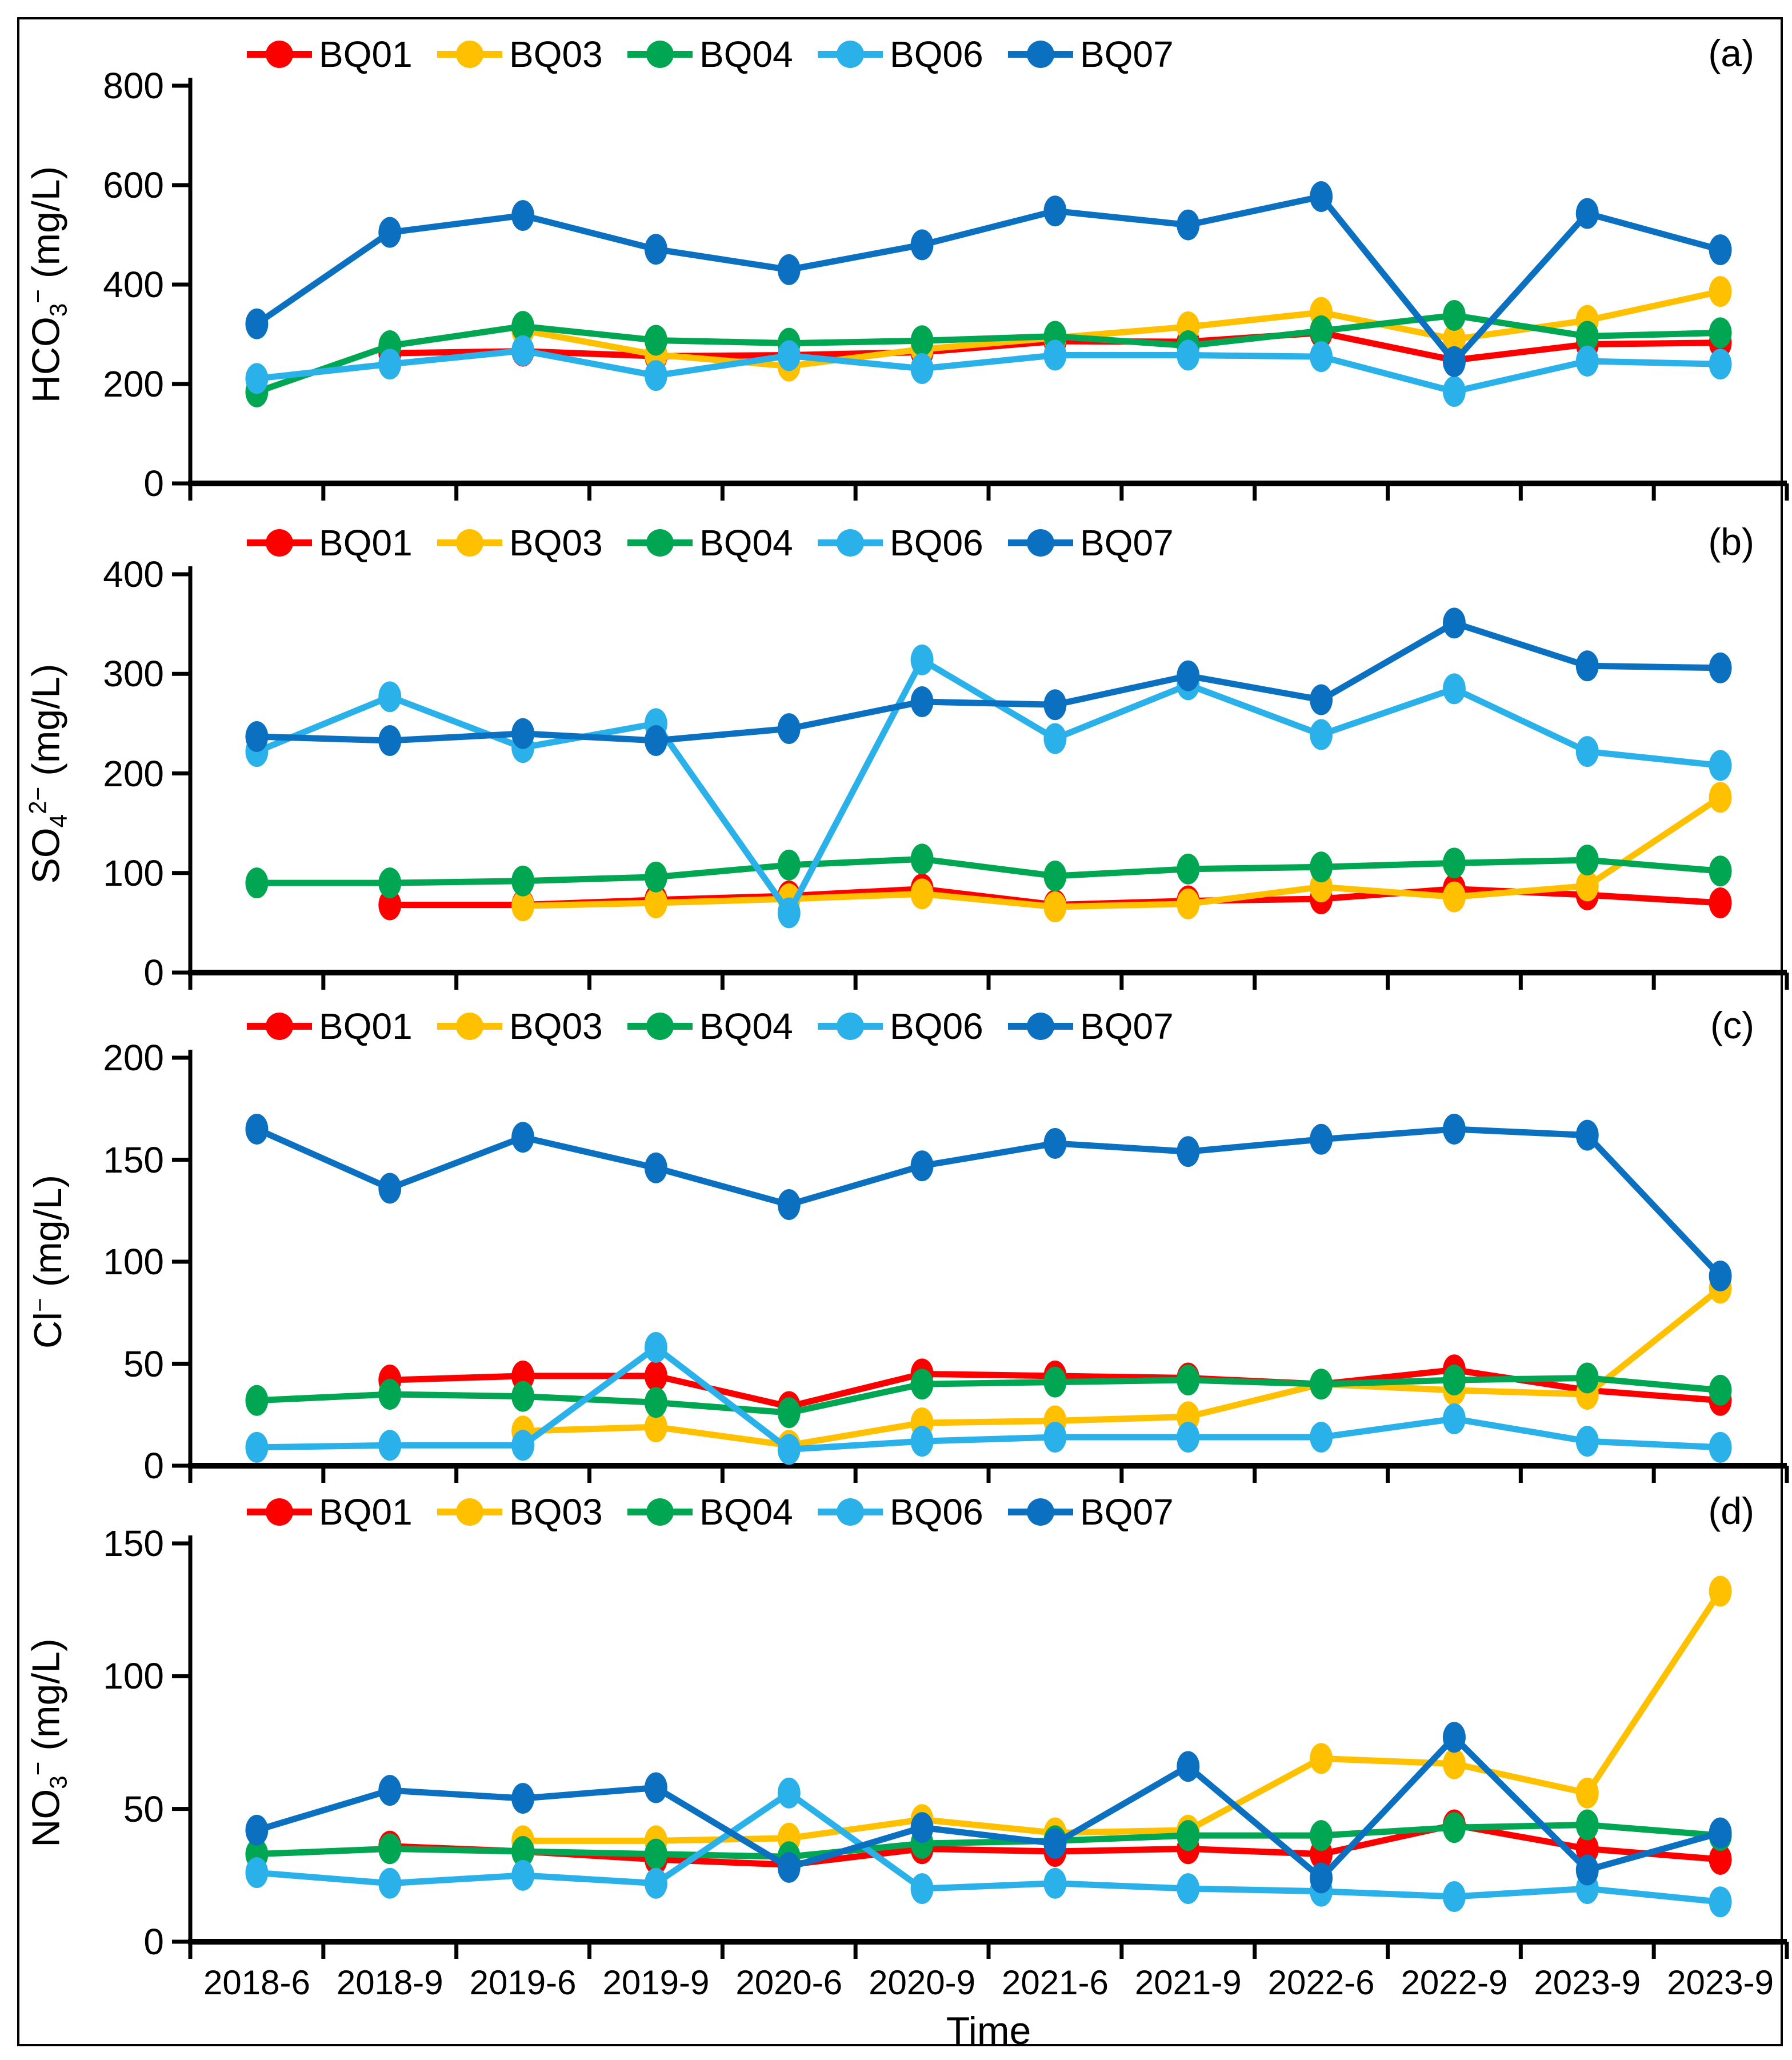  Describe the element at coordinates (48, 1261) in the screenshot. I see `y-axis-title: Cl− (mg/L)` at that location.